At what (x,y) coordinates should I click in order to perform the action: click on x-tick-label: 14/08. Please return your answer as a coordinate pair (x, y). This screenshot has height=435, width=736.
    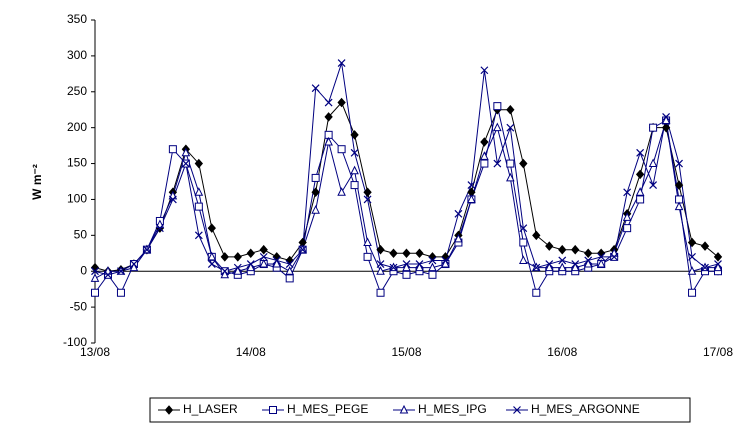
    Looking at the image, I should click on (251, 352).